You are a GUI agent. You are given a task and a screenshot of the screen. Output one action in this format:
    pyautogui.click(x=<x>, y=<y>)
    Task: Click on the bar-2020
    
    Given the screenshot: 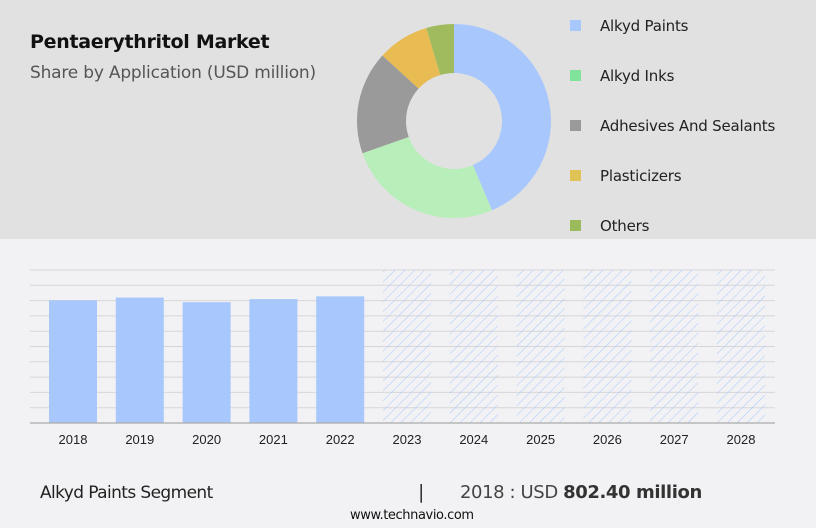 What is the action you would take?
    pyautogui.click(x=206, y=362)
    